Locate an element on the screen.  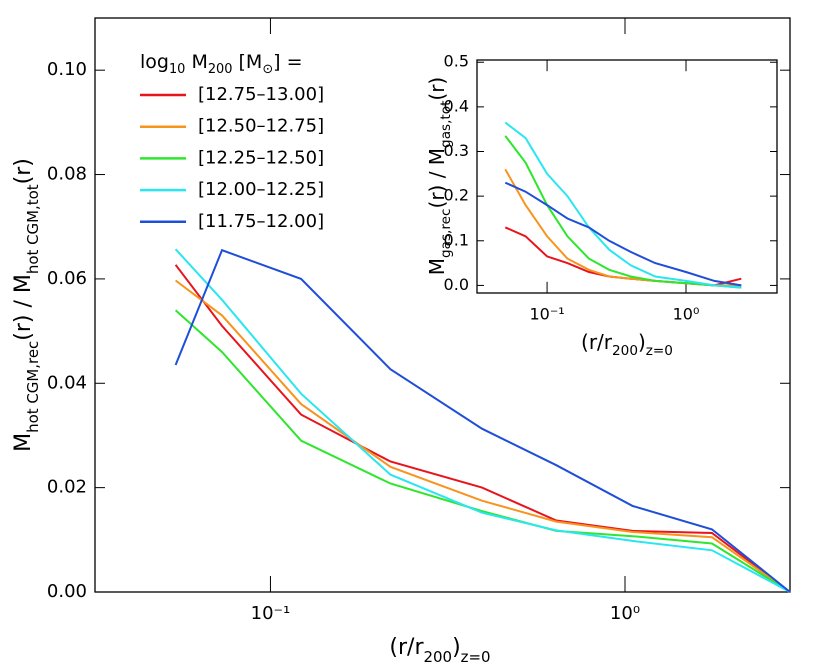
y-axis-label: Mgas,rec(r) / Mgas,tot(r) is located at coordinates (440, 176).